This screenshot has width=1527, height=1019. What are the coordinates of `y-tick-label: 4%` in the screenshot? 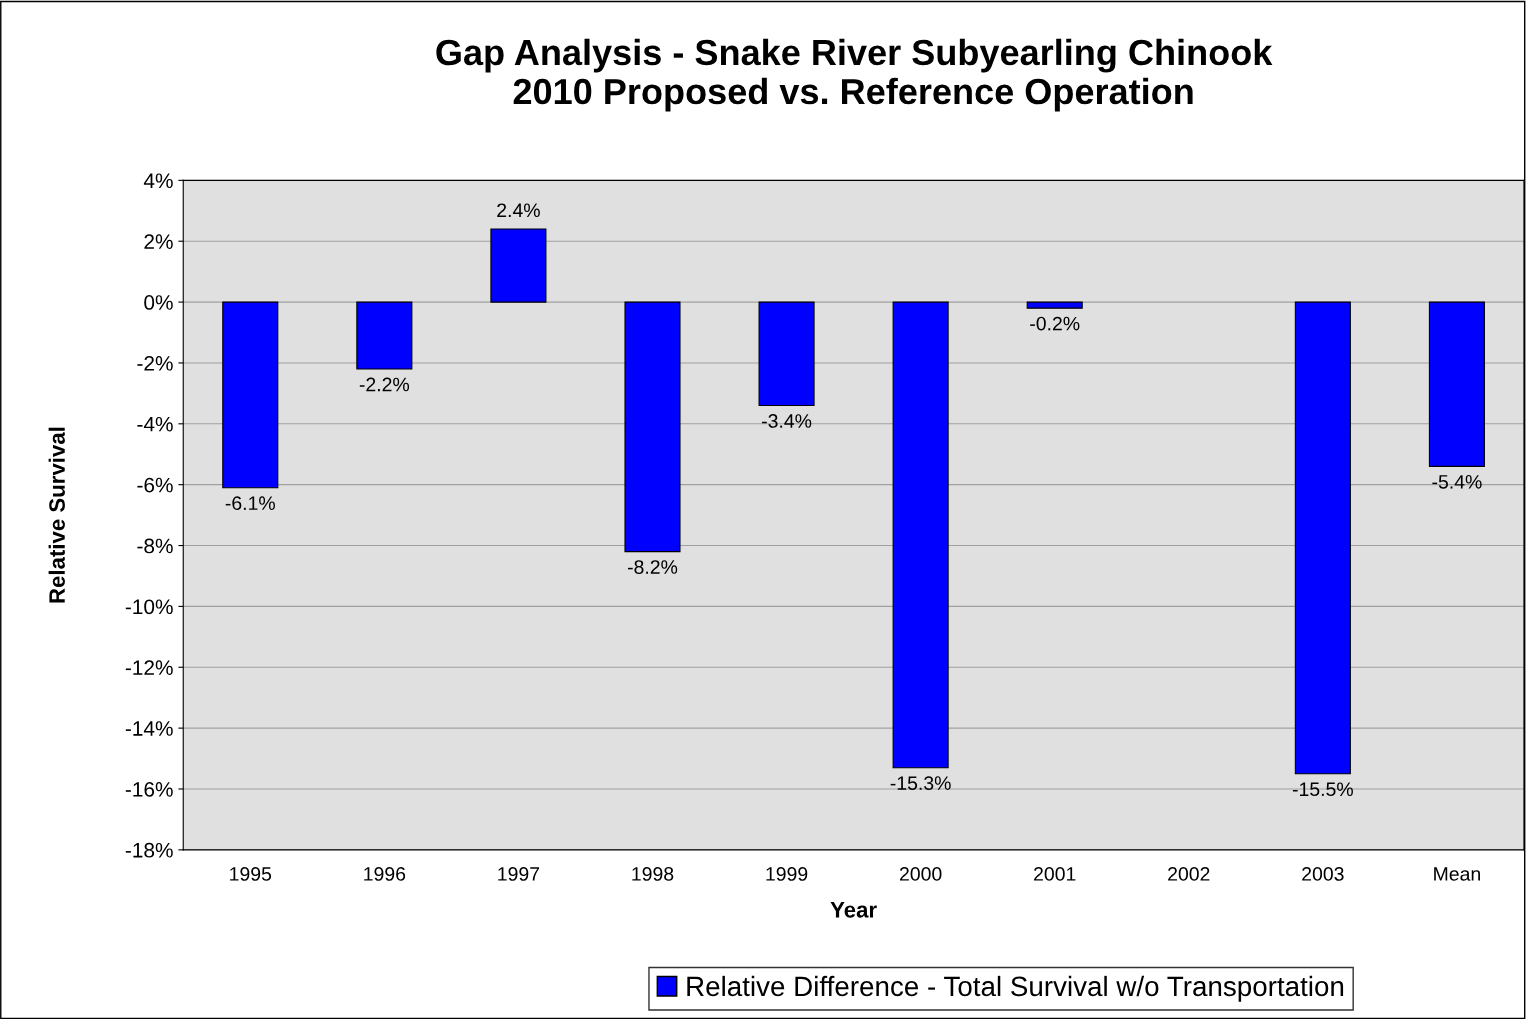 It's located at (158, 181).